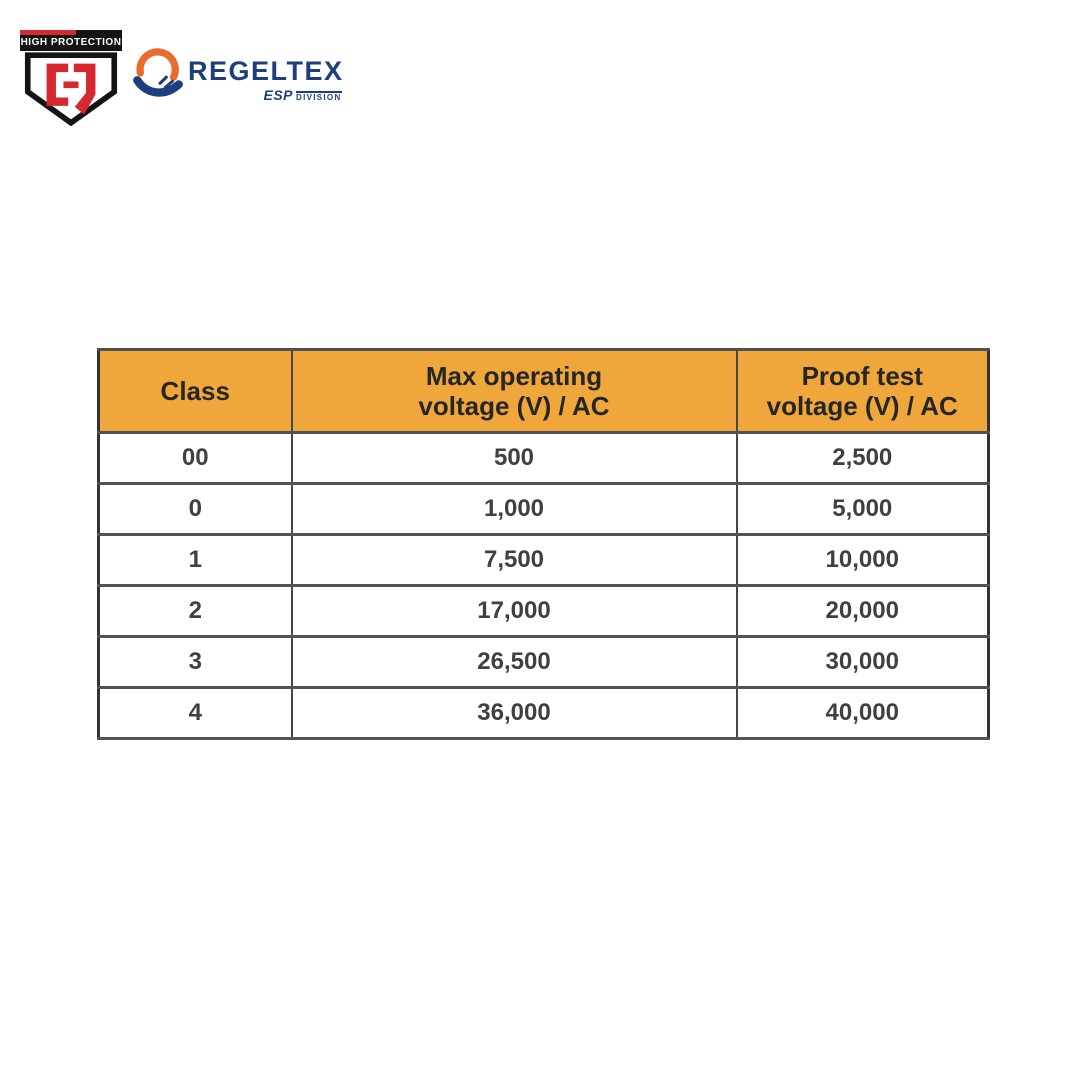 The height and width of the screenshot is (1080, 1080). What do you see at coordinates (514, 376) in the screenshot?
I see `header-line: Max operating` at bounding box center [514, 376].